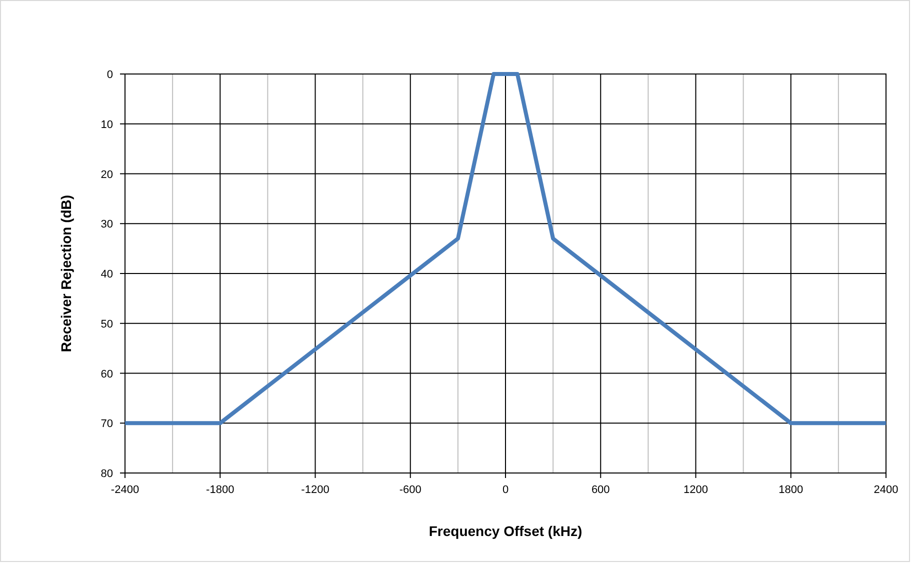 The height and width of the screenshot is (563, 911). Describe the element at coordinates (106, 424) in the screenshot. I see `y-tick-label: 70` at that location.